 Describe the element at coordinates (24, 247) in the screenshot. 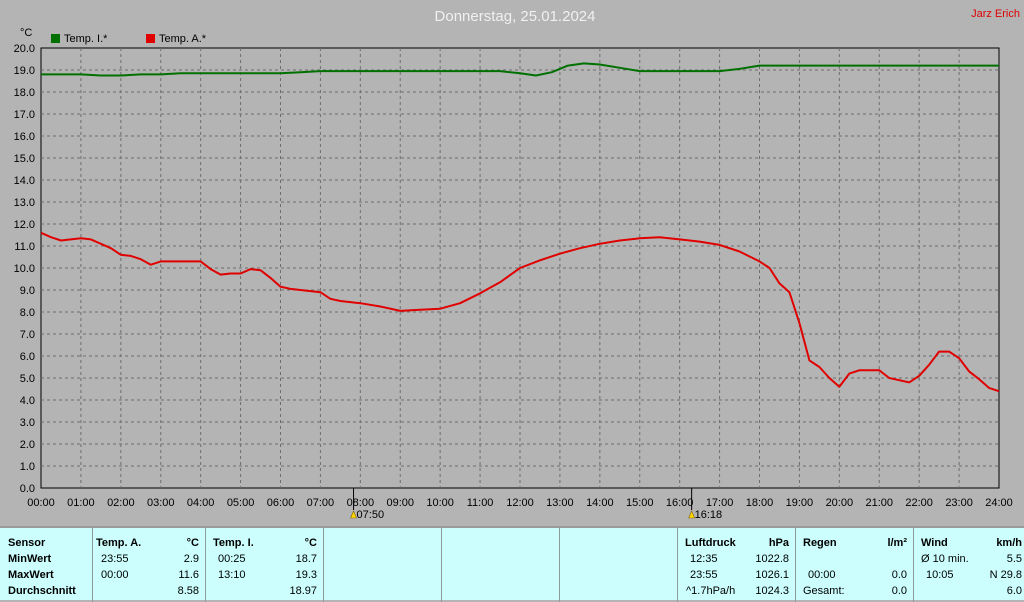

I see `y-tick-label: 11.0` at that location.